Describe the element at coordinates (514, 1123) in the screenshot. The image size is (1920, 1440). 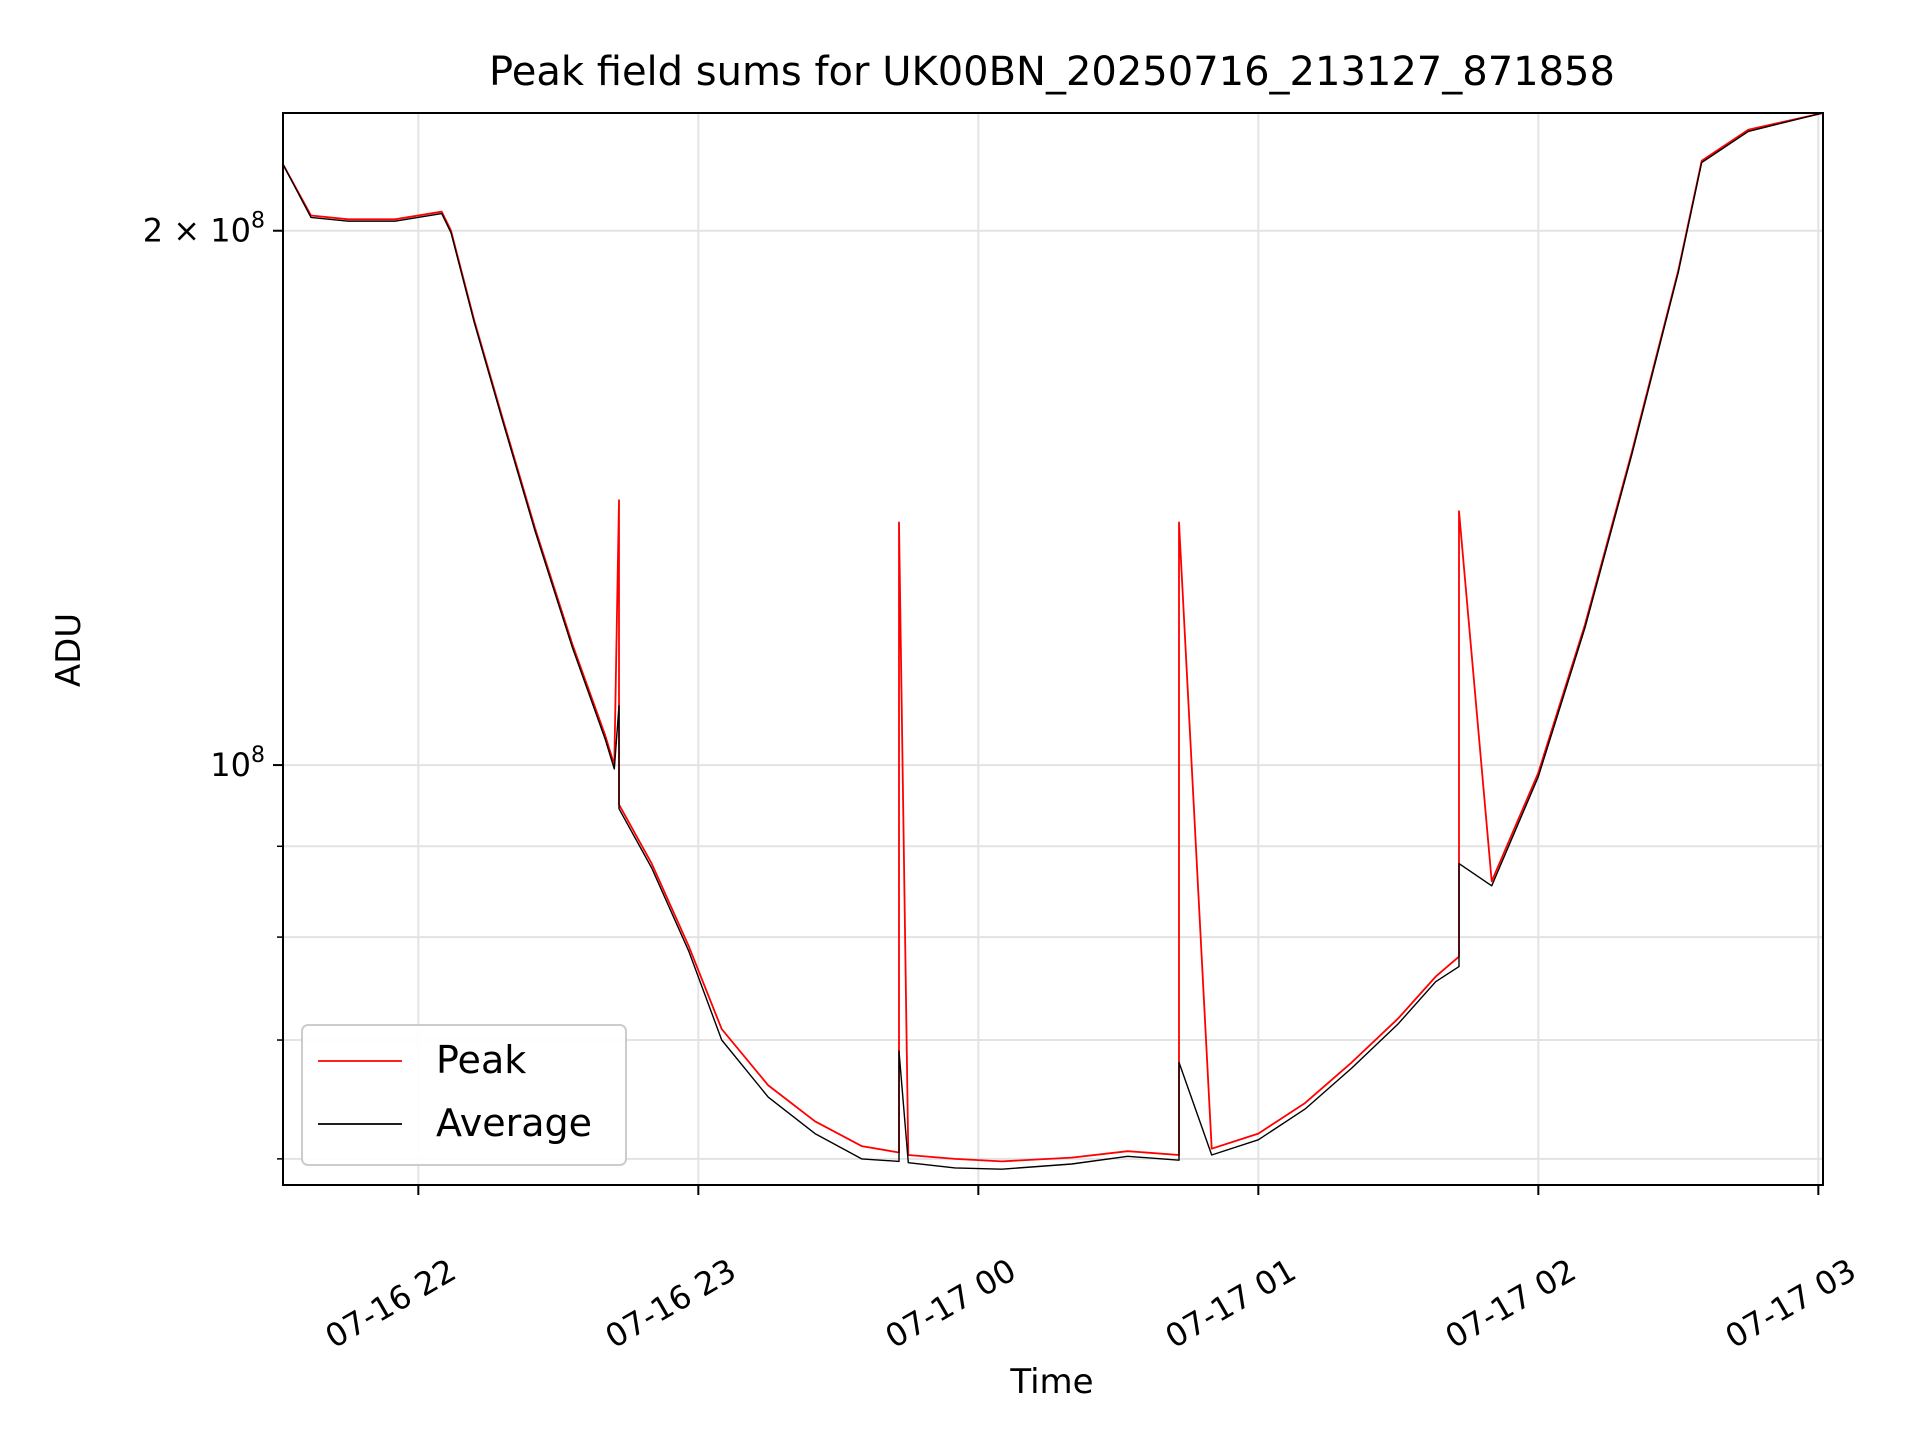
I see `legend-label-average: Average` at that location.